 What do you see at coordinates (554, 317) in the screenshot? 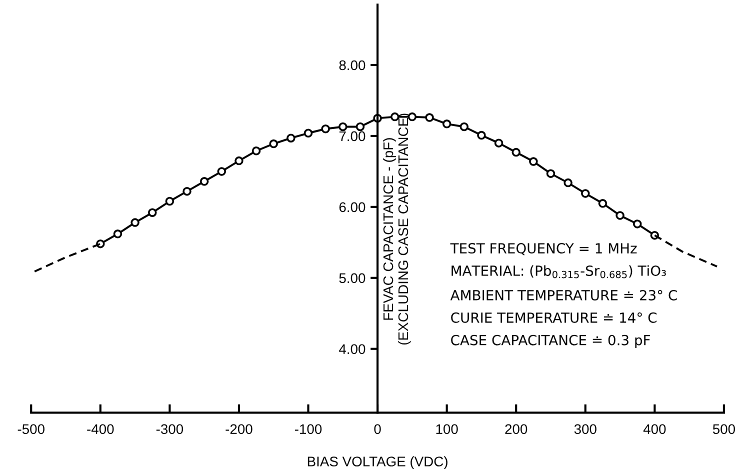
I see `annotation: CURIE TEMPERATURE ≐ 14° C` at bounding box center [554, 317].